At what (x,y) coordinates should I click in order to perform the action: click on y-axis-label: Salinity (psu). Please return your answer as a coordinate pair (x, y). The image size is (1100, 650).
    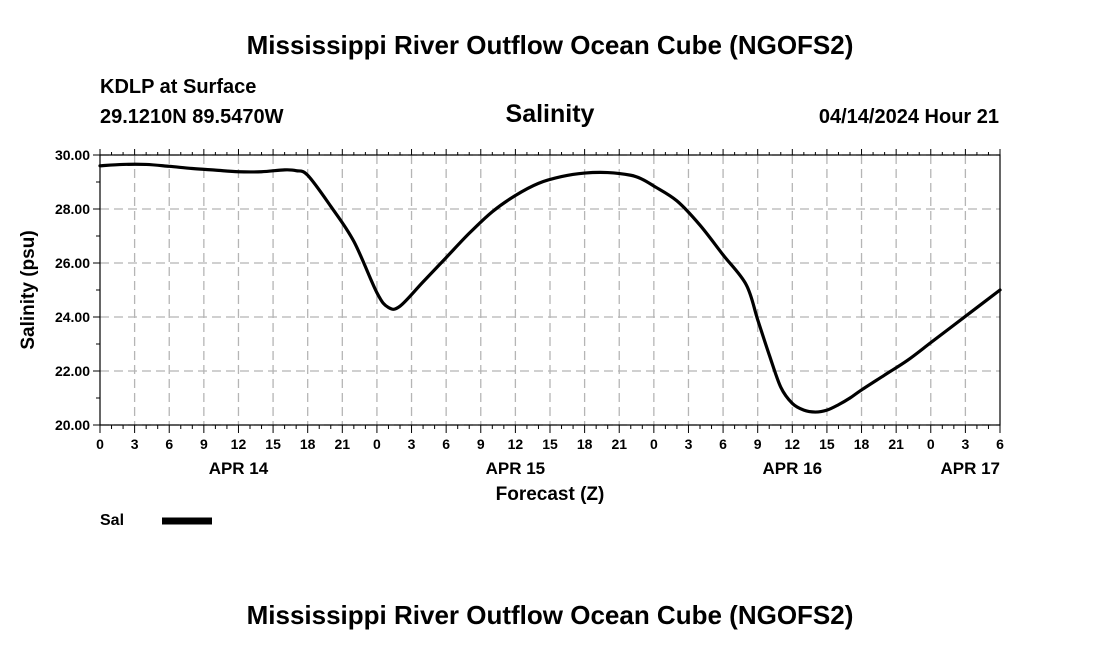
    Looking at the image, I should click on (28, 289).